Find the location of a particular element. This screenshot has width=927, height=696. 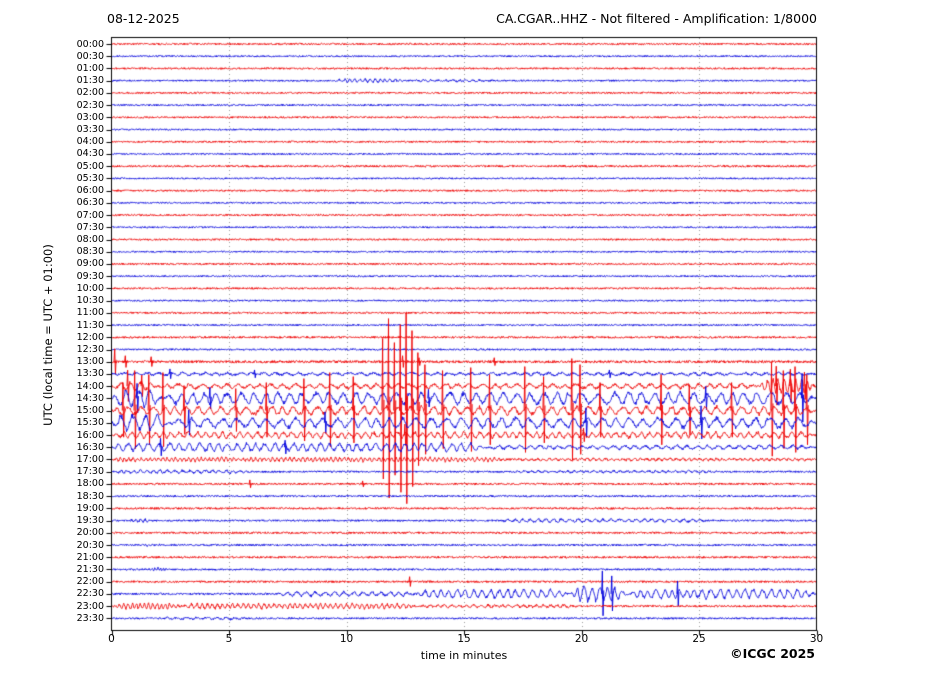

x-axis-label: time in minutes is located at coordinates (464, 655).